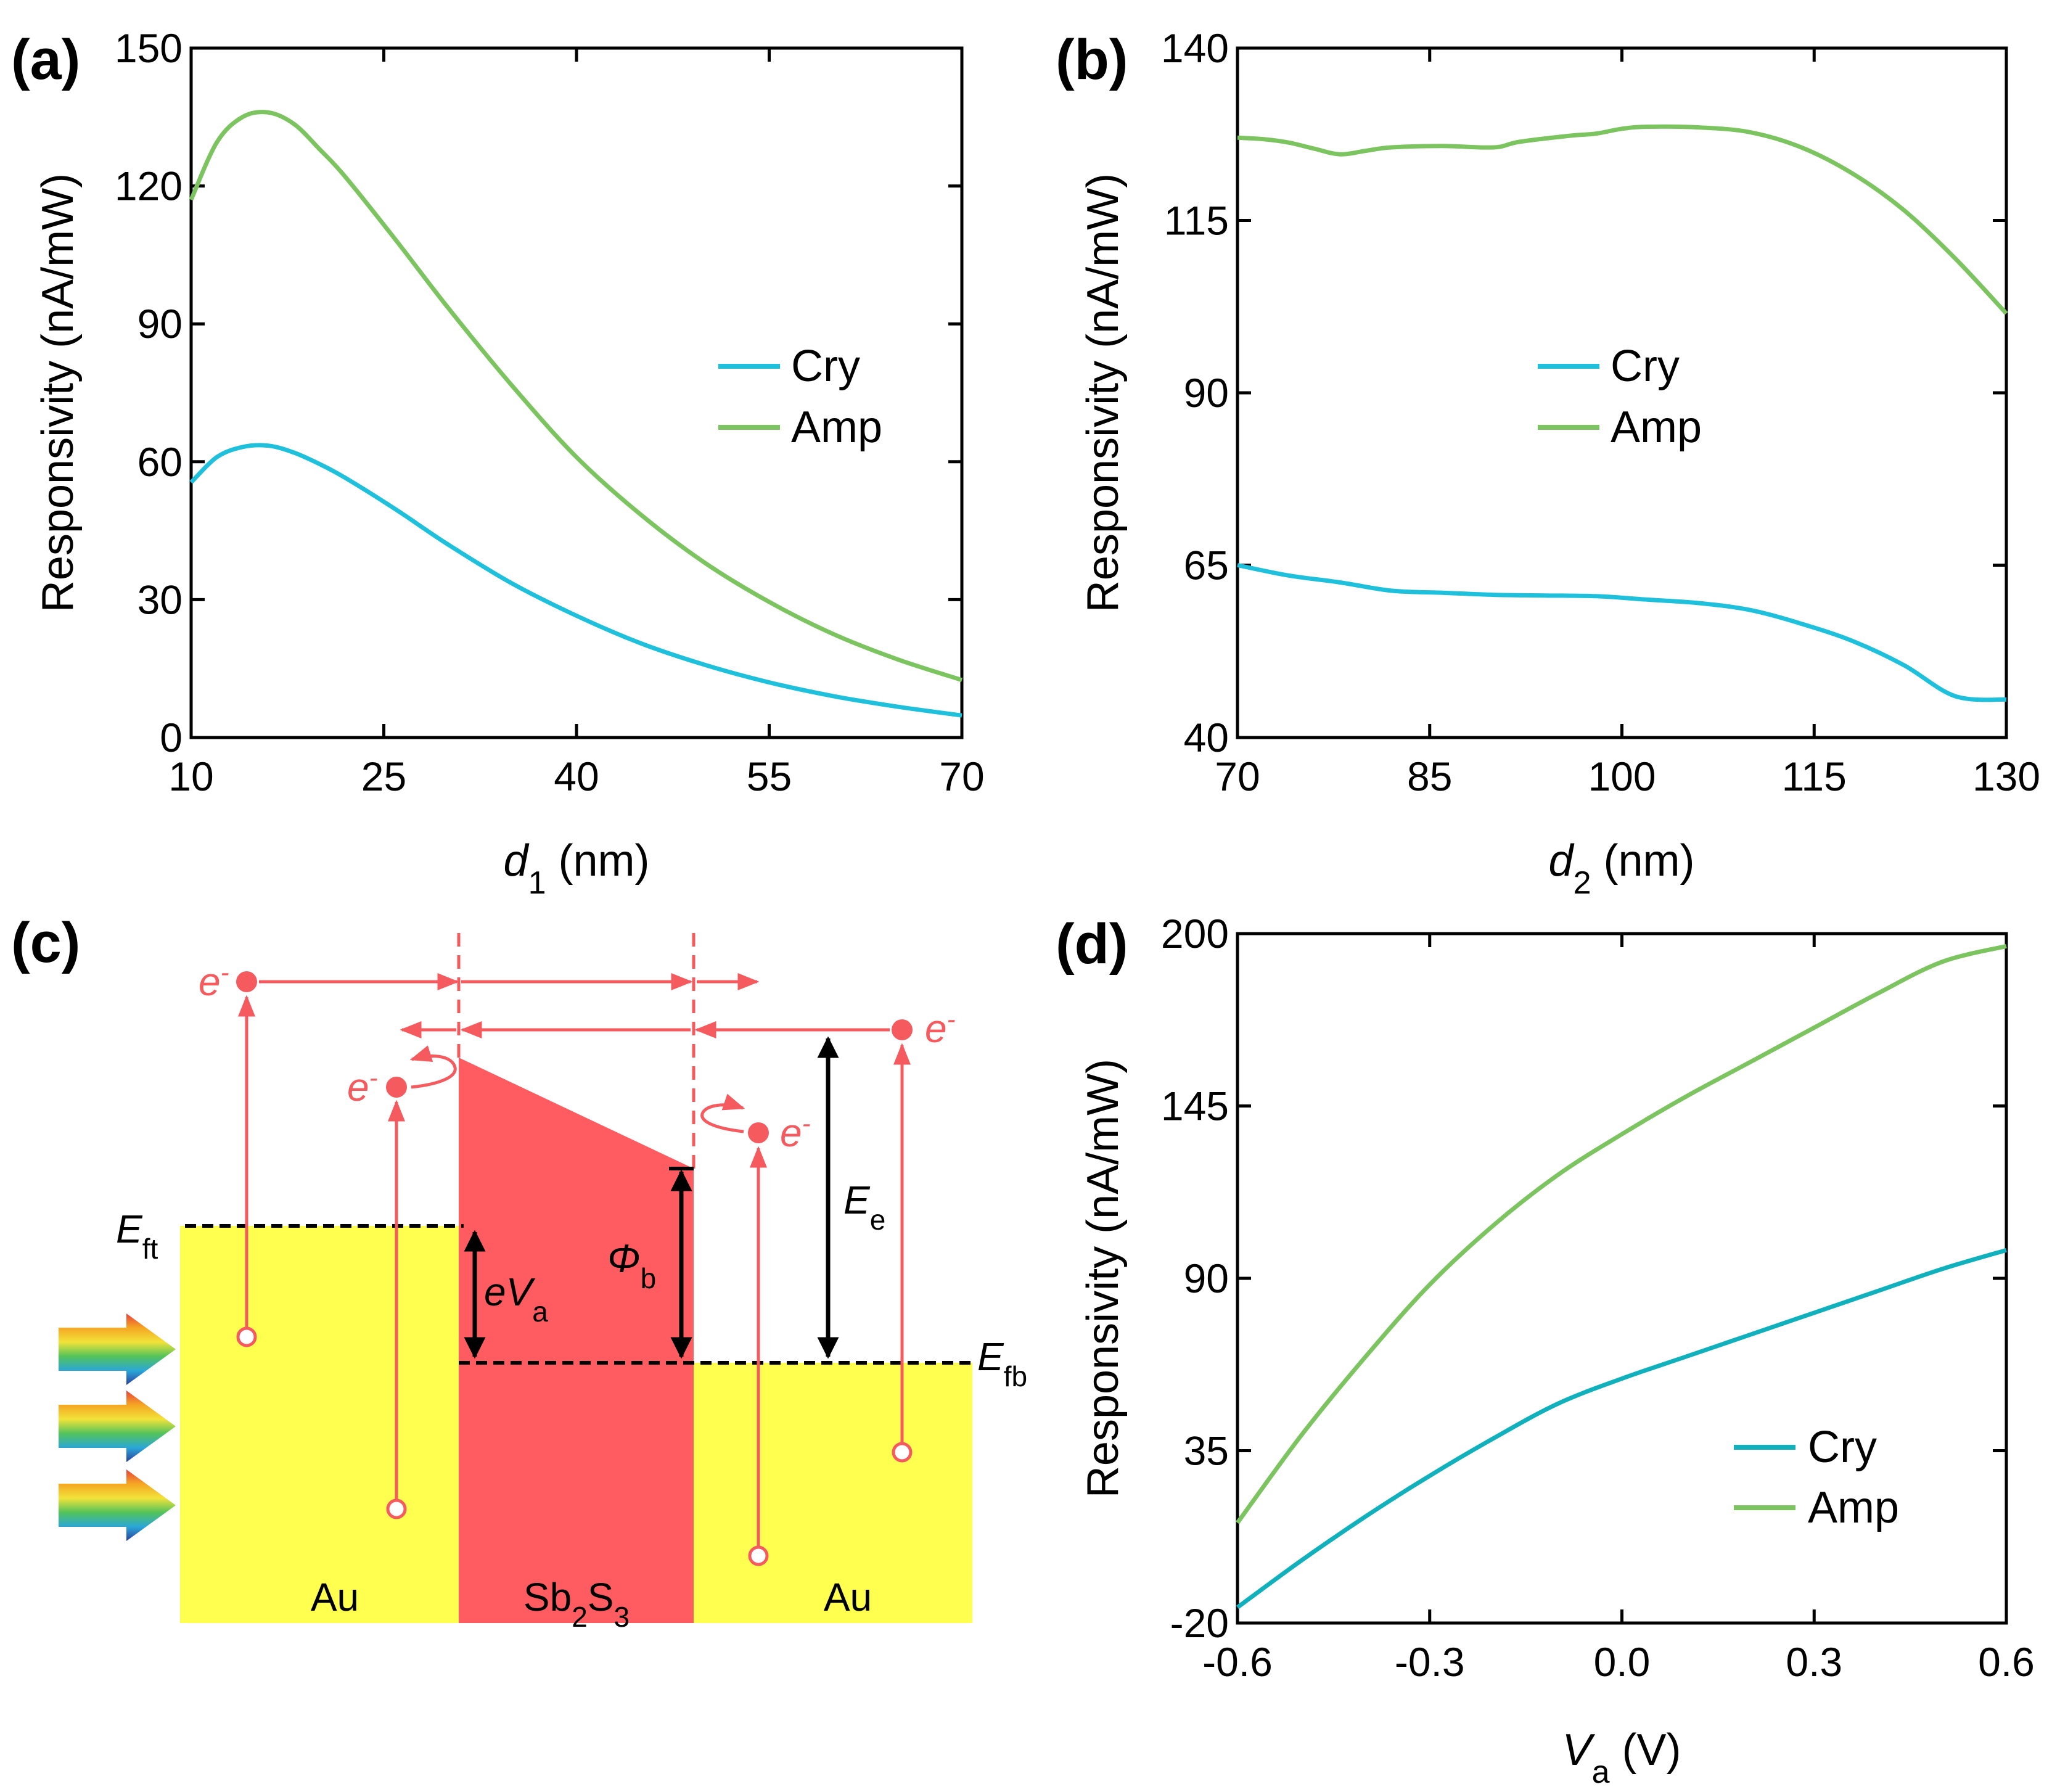 The height and width of the screenshot is (1792, 2060). Describe the element at coordinates (1621, 1758) in the screenshot. I see `x-axis-label: Va (V)` at that location.